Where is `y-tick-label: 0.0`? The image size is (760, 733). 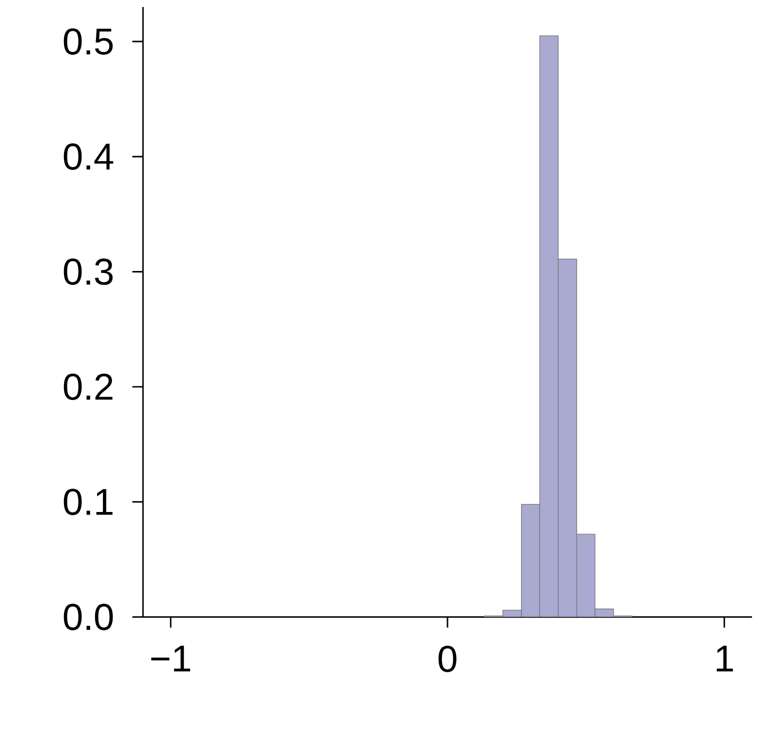
y-tick-label: 0.0 is located at coordinates (88, 617).